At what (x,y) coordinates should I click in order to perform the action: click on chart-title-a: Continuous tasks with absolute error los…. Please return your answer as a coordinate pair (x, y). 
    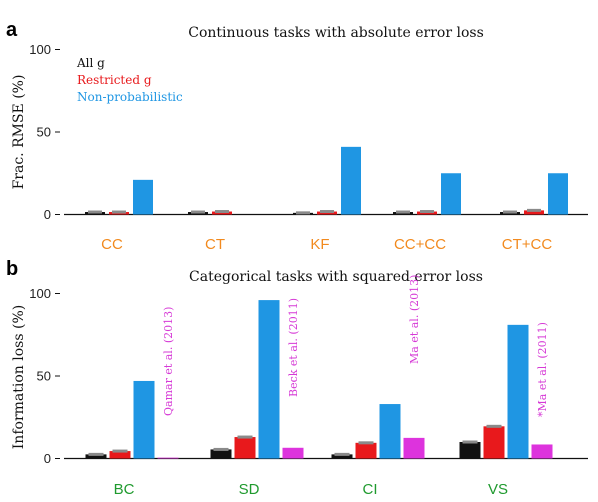
    Looking at the image, I should click on (336, 33).